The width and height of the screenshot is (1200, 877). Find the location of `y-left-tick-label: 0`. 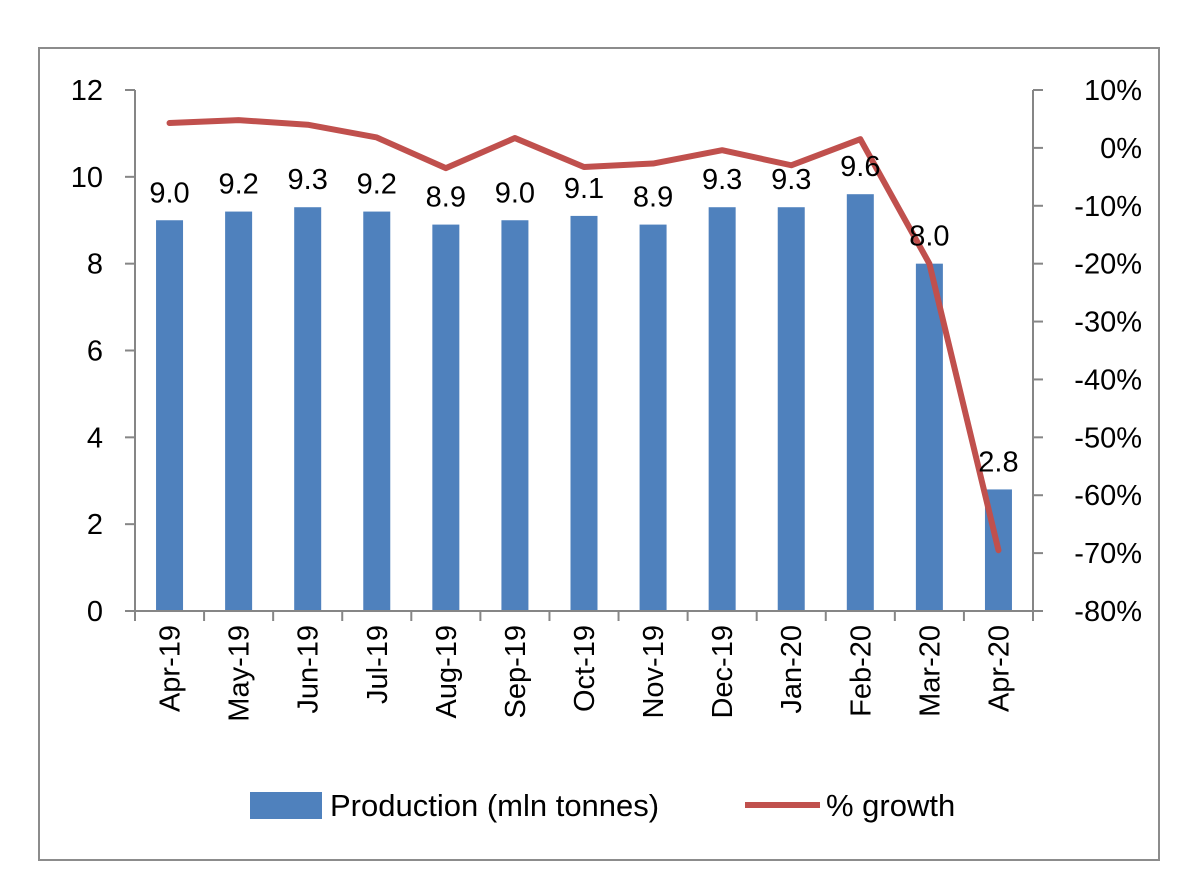

y-left-tick-label: 0 is located at coordinates (95, 612).